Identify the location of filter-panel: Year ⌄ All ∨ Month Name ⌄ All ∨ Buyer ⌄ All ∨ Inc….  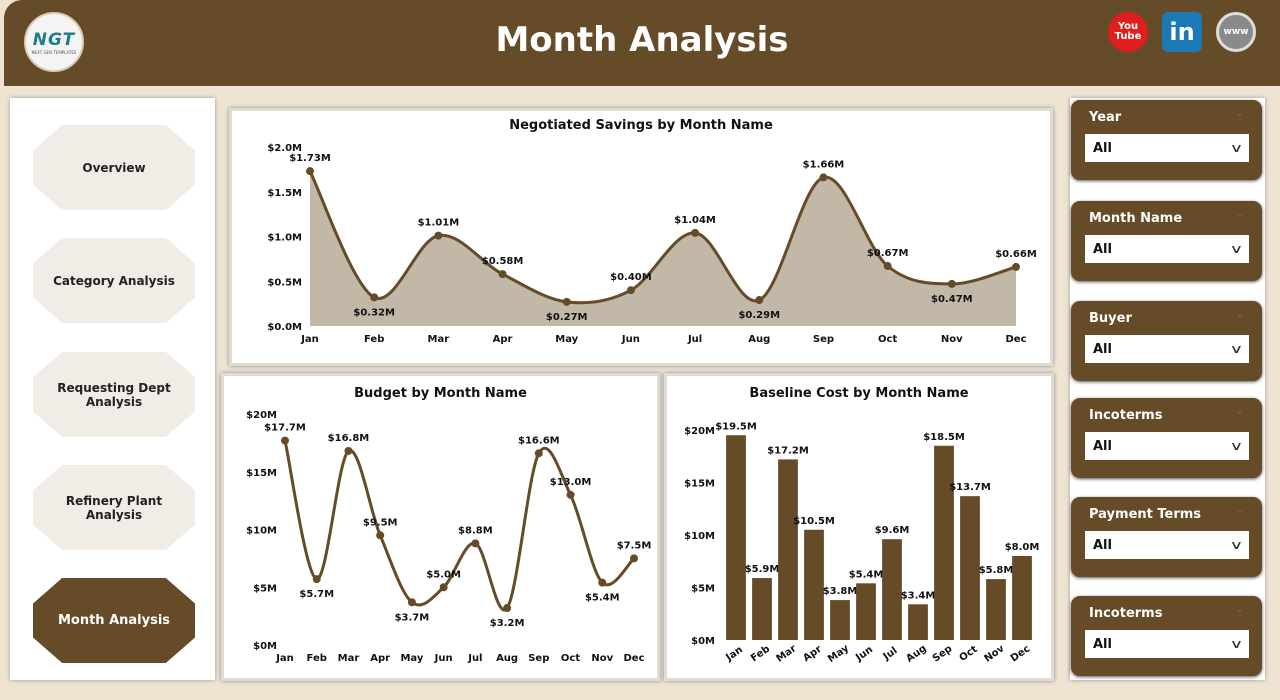
(1167, 389).